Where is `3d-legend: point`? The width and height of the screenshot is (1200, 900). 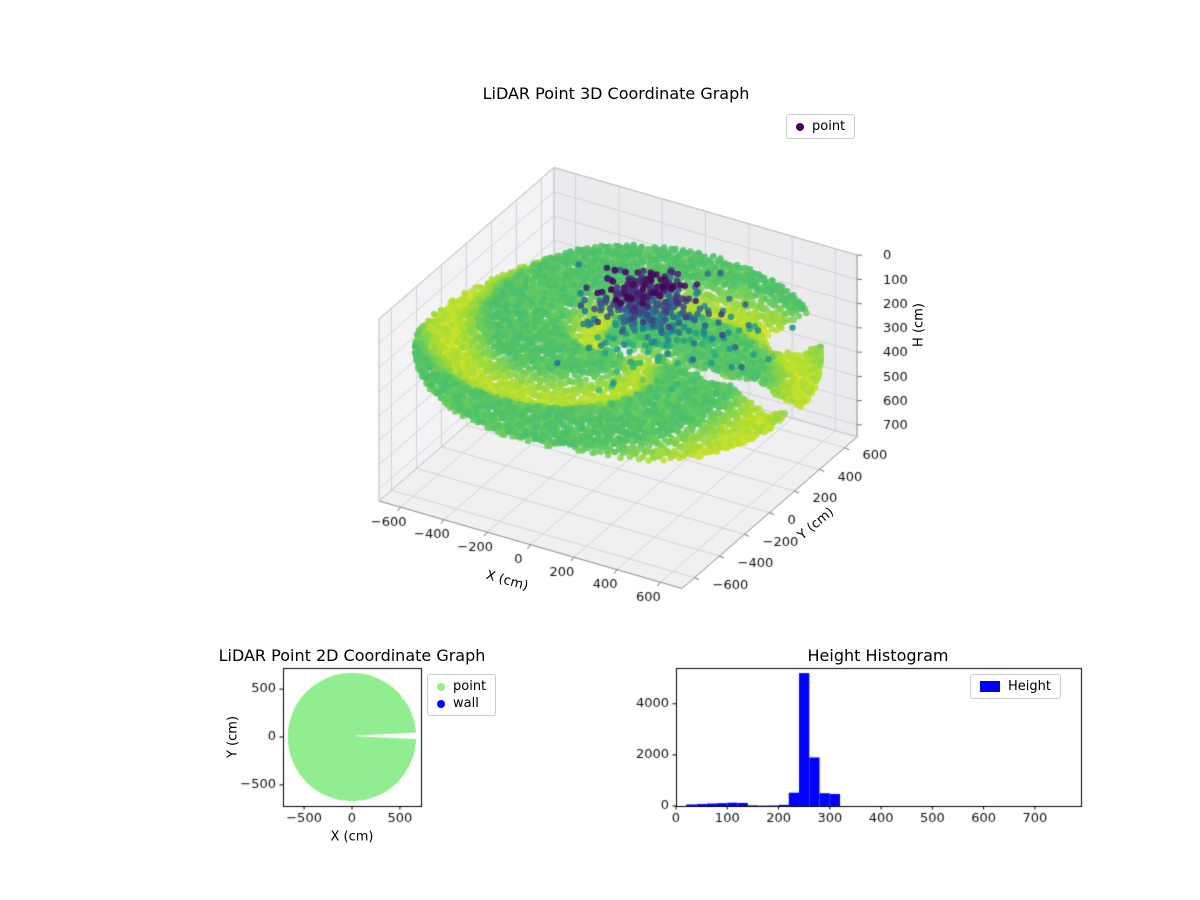 3d-legend: point is located at coordinates (821, 126).